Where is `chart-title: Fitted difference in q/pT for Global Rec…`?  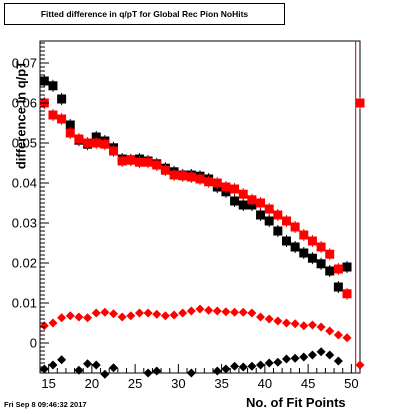 chart-title: Fitted difference in q/pT for Global Rec… is located at coordinates (144, 14).